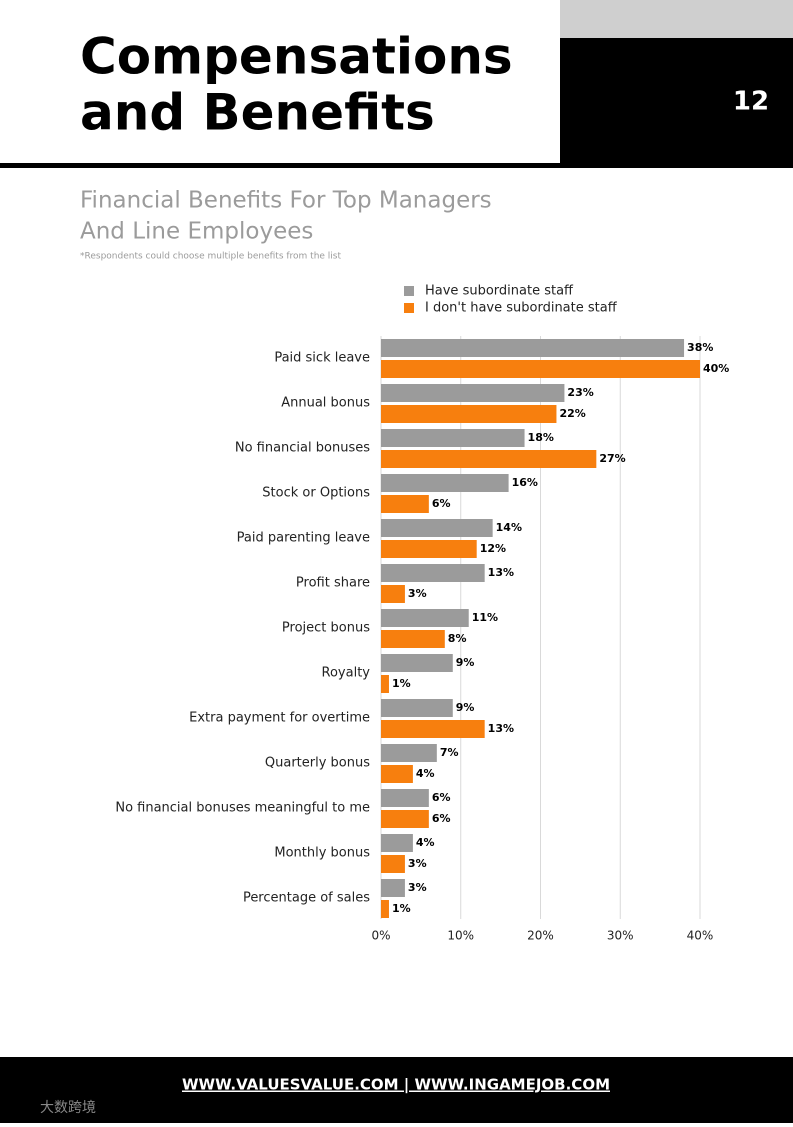 This screenshot has width=793, height=1127. I want to click on header-block, so click(676, 103).